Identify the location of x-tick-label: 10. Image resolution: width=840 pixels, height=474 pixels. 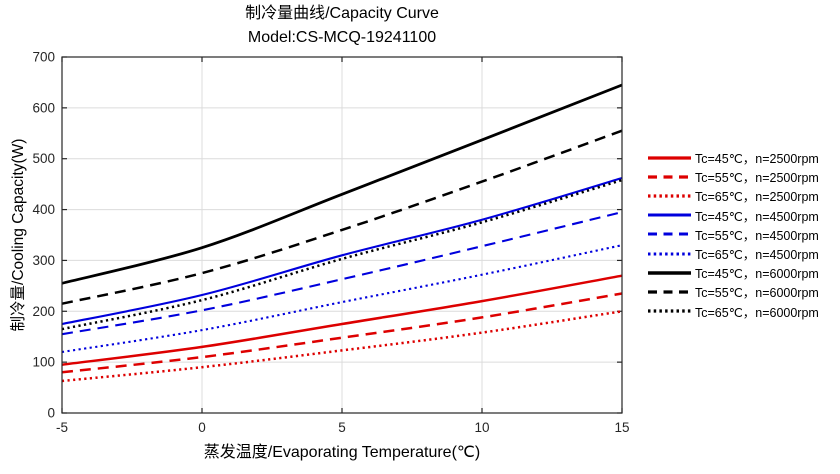
(481, 427).